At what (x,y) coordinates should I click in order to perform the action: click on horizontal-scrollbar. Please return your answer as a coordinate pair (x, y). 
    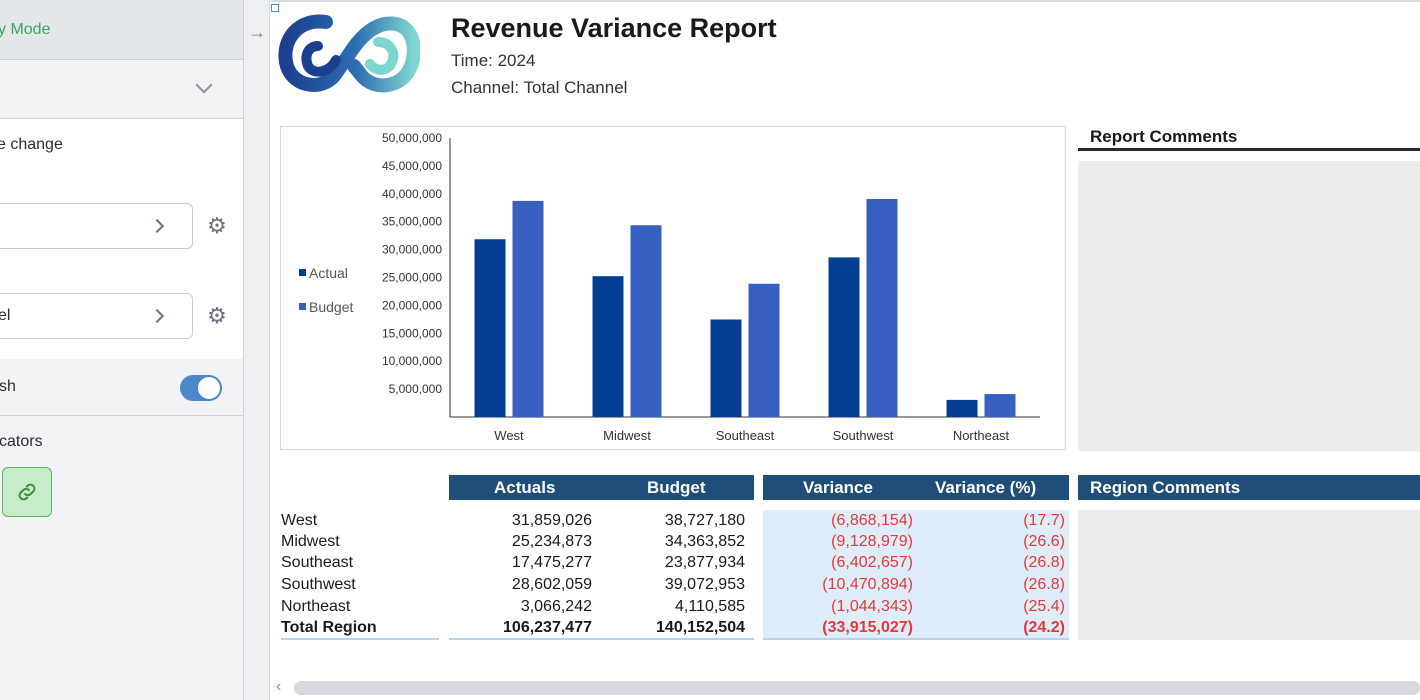
    Looking at the image, I should click on (857, 688).